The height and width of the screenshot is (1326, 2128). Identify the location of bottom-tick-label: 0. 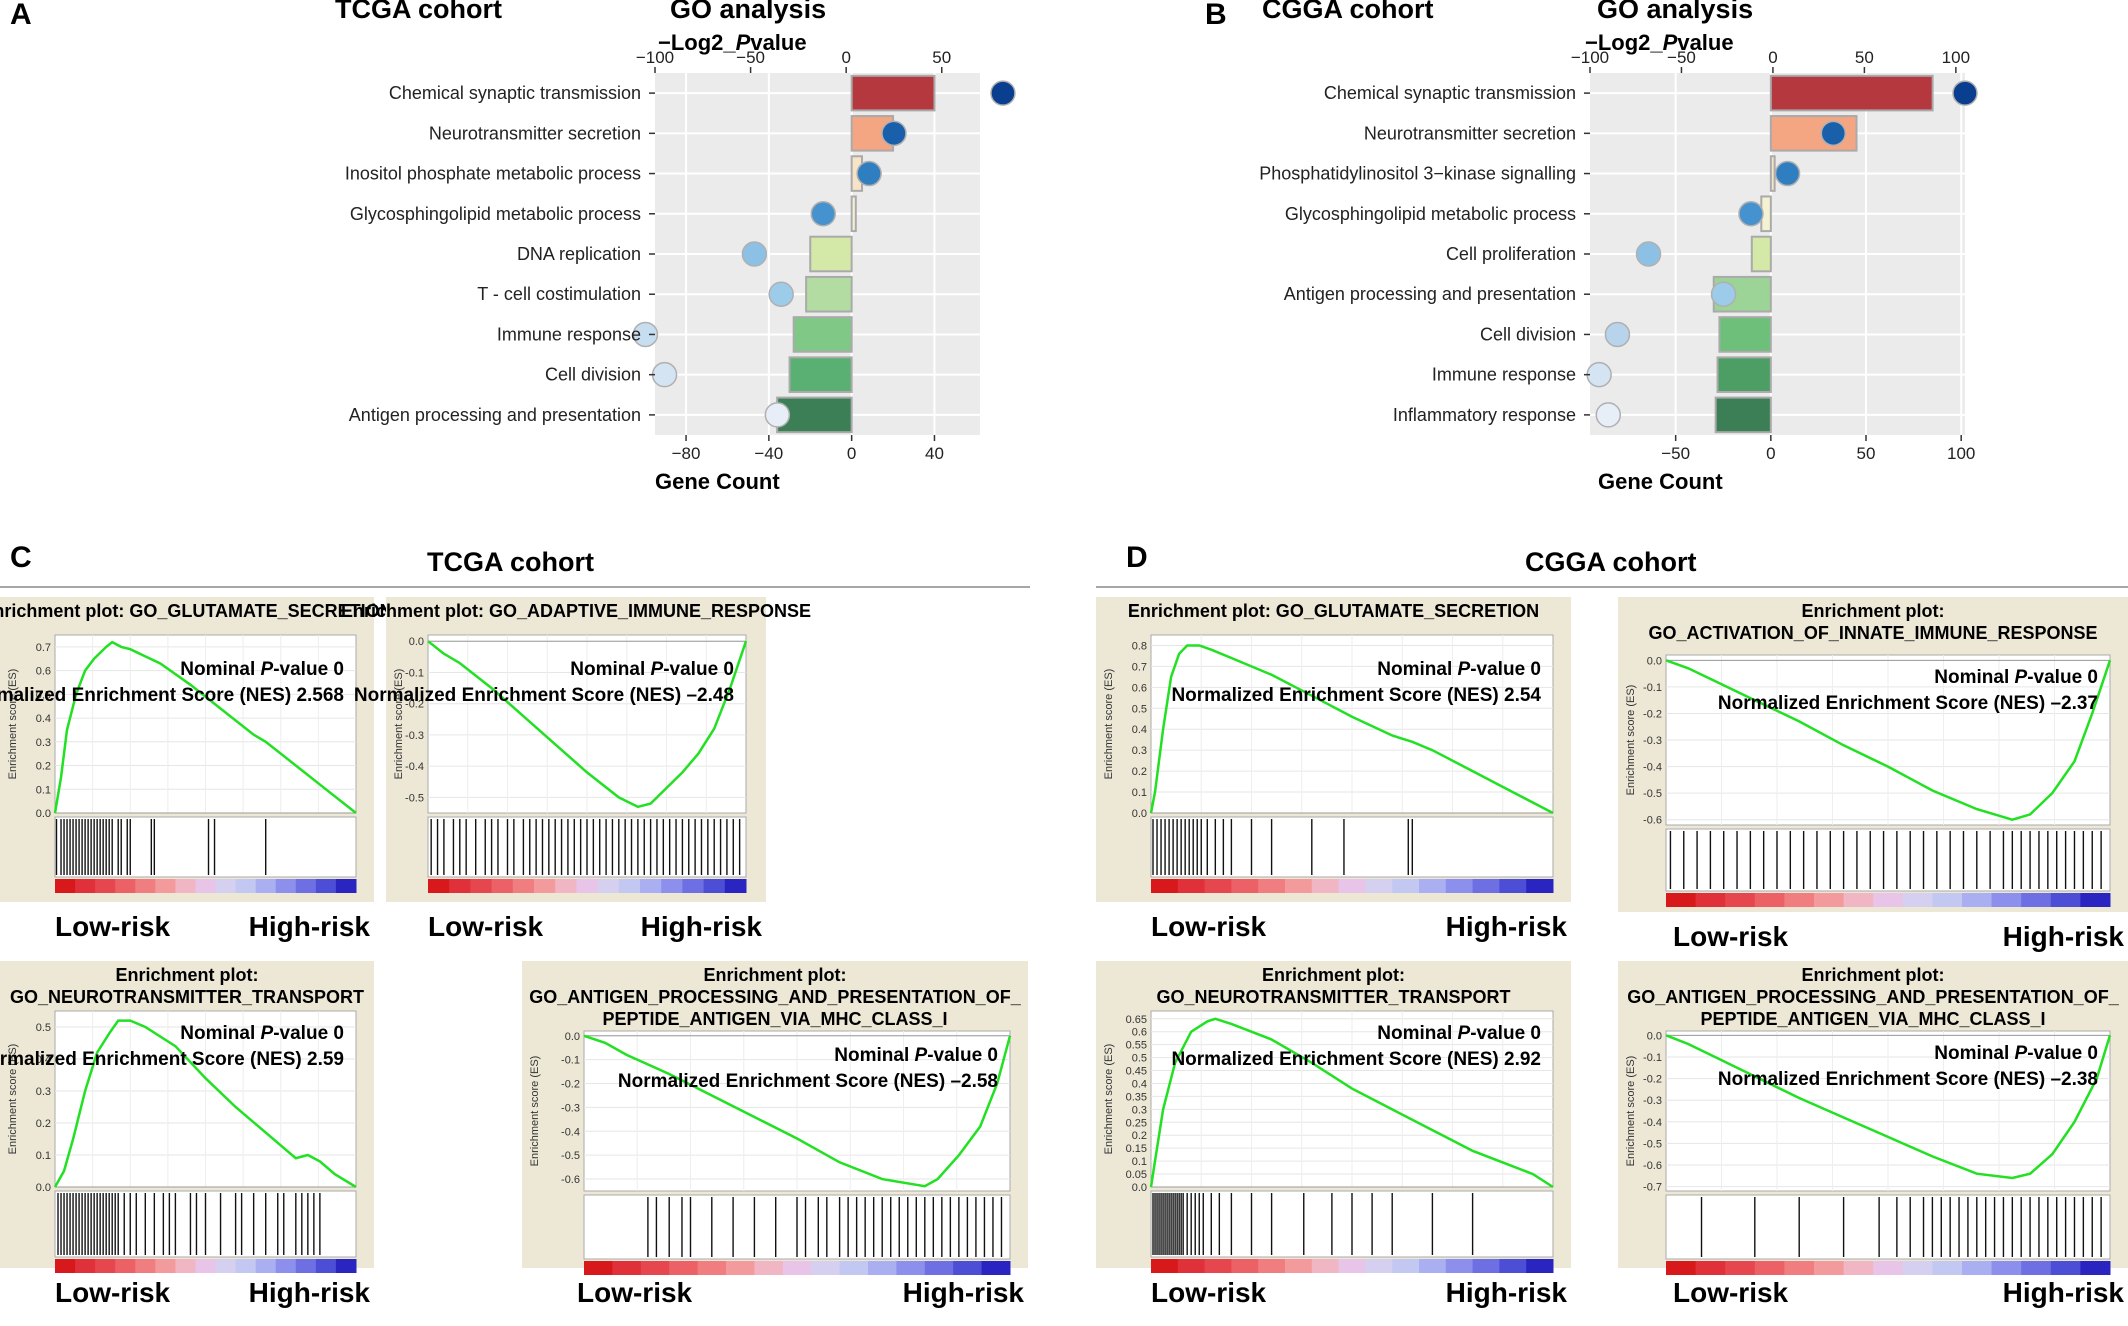
(1770, 453).